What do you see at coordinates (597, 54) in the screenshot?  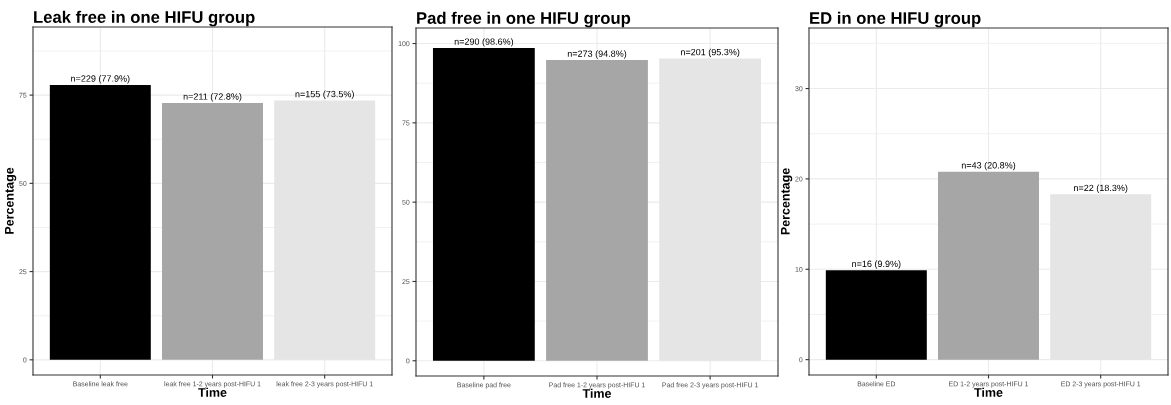 I see `data-label: n=273 (94.8%)` at bounding box center [597, 54].